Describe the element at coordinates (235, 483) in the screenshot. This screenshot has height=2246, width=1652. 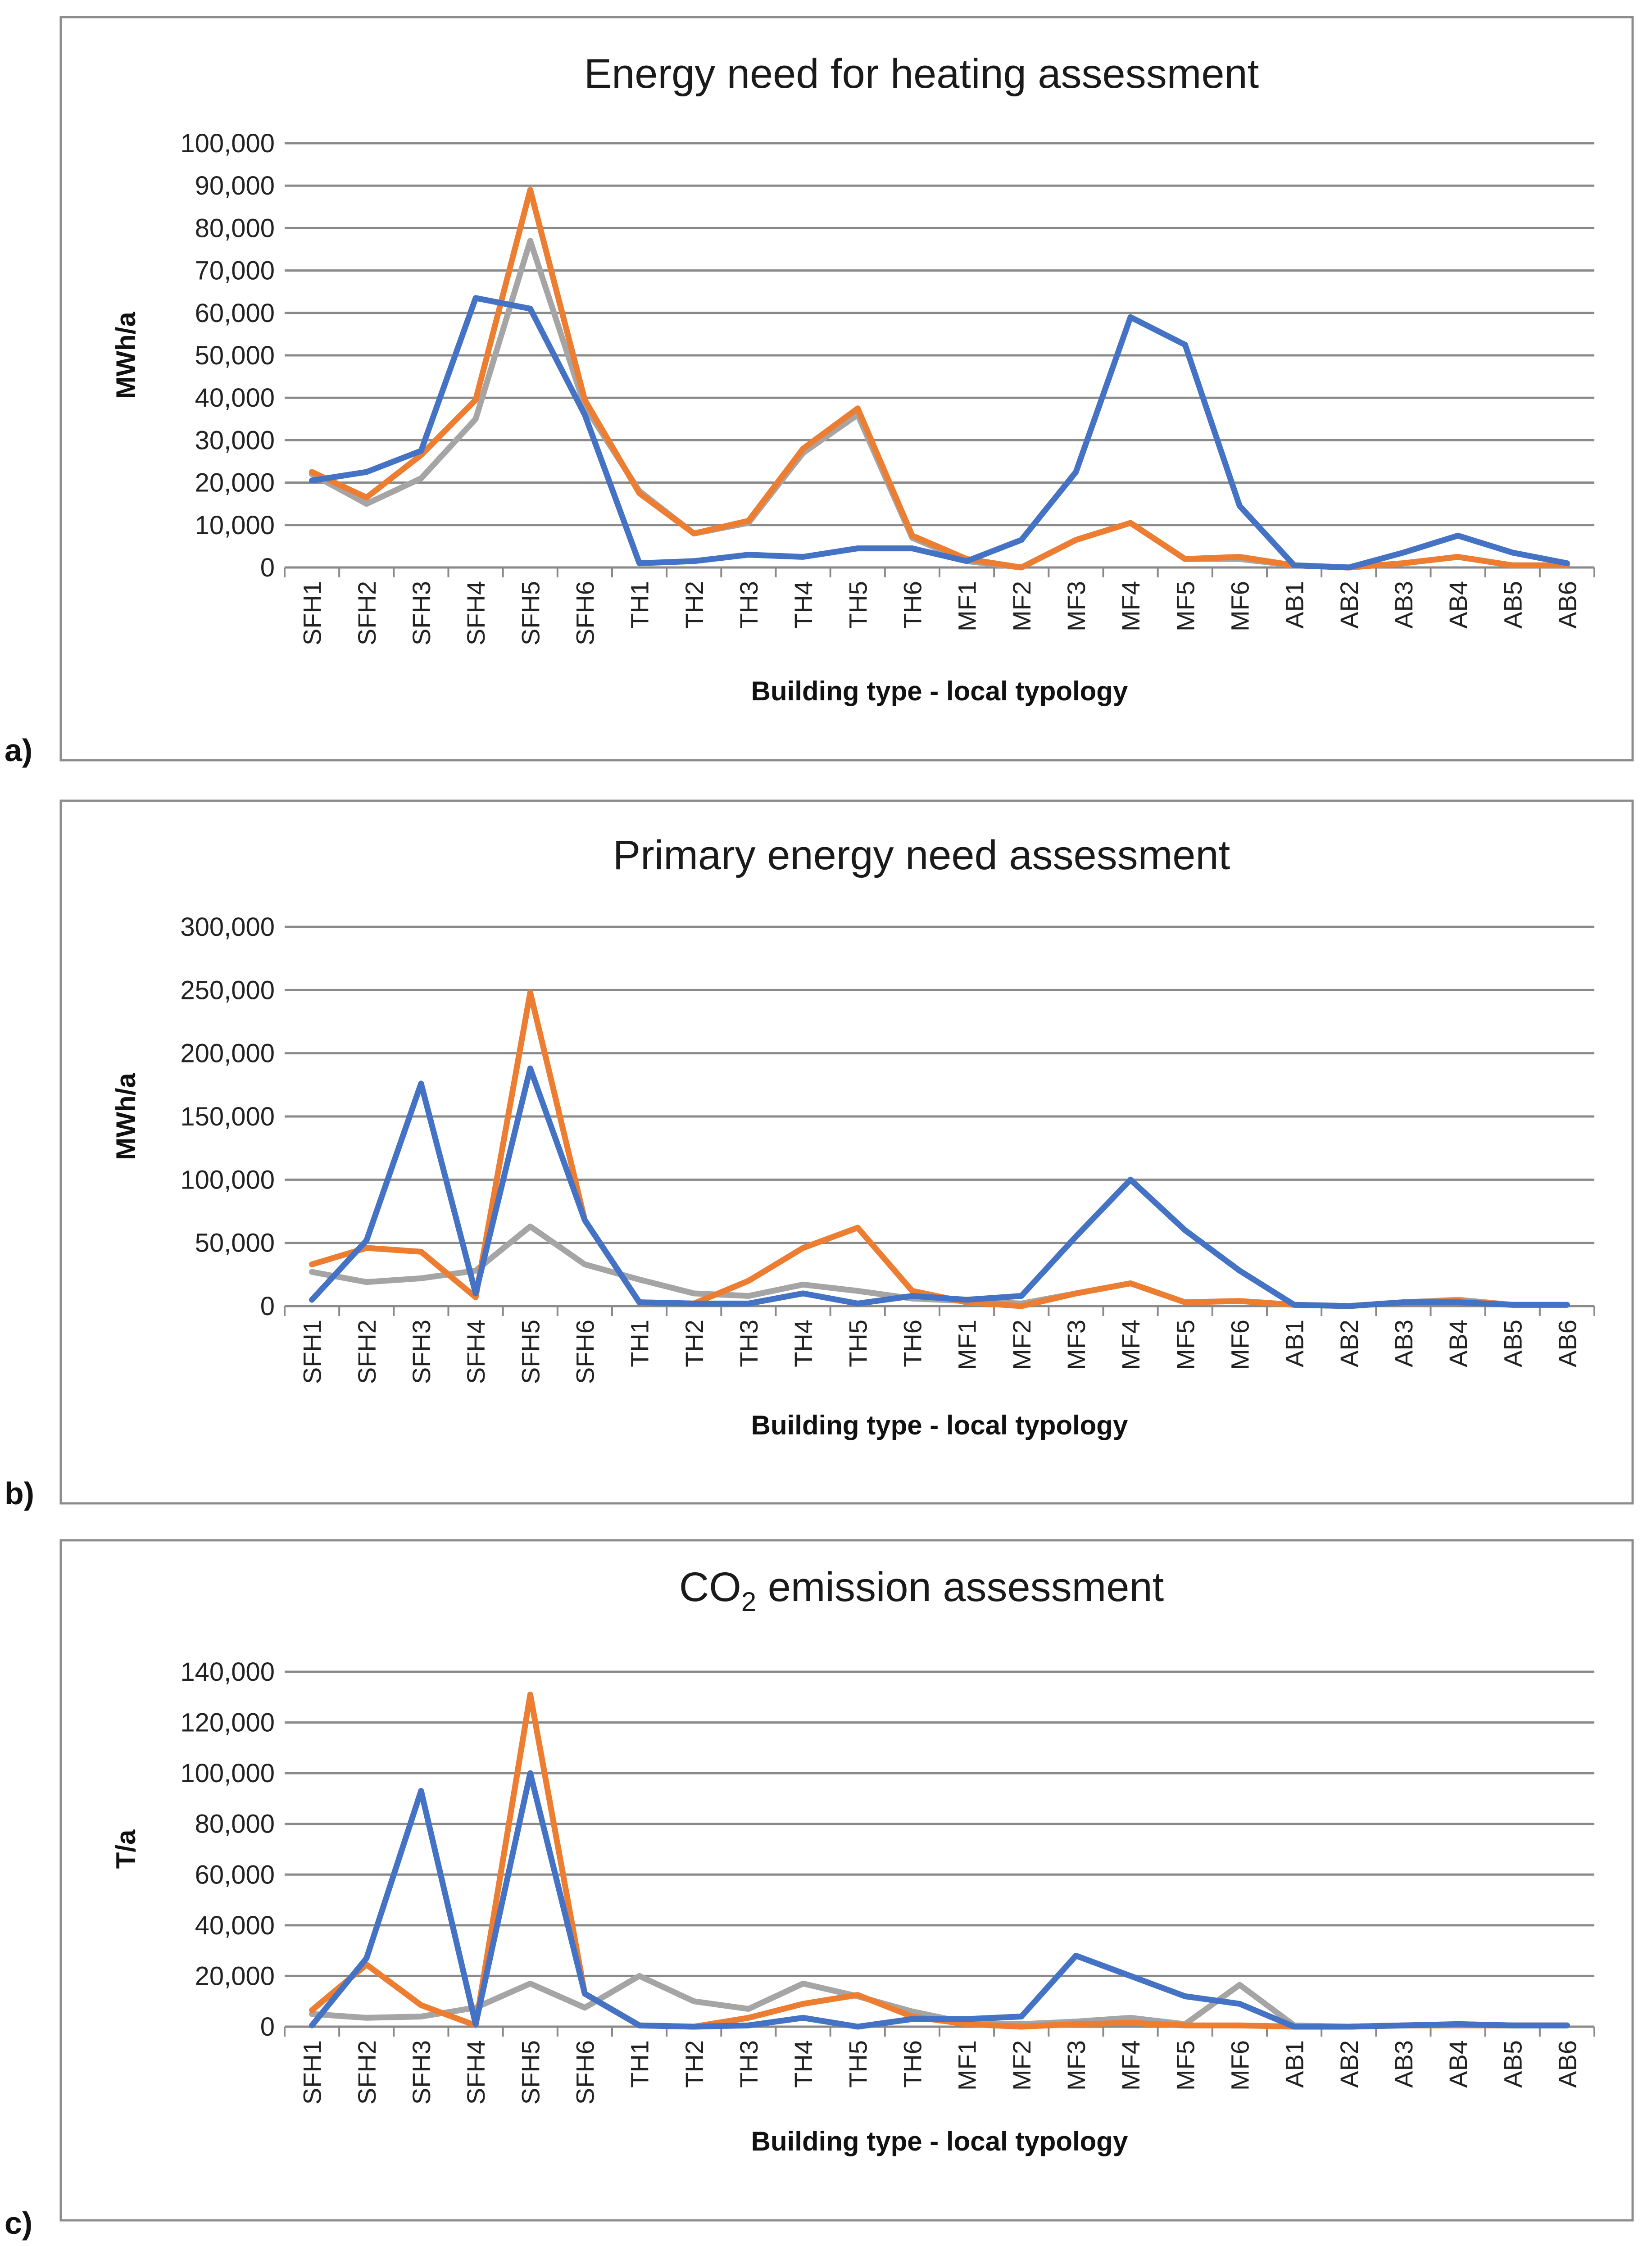
I see `y-tick-label: 20,000` at that location.